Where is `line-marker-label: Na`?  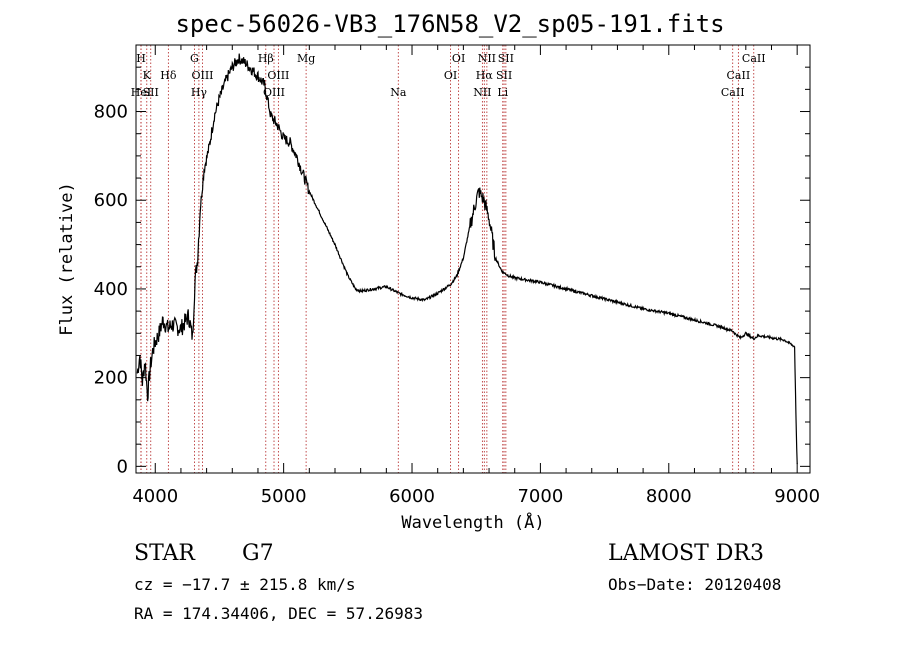
line-marker-label: Na is located at coordinates (398, 92).